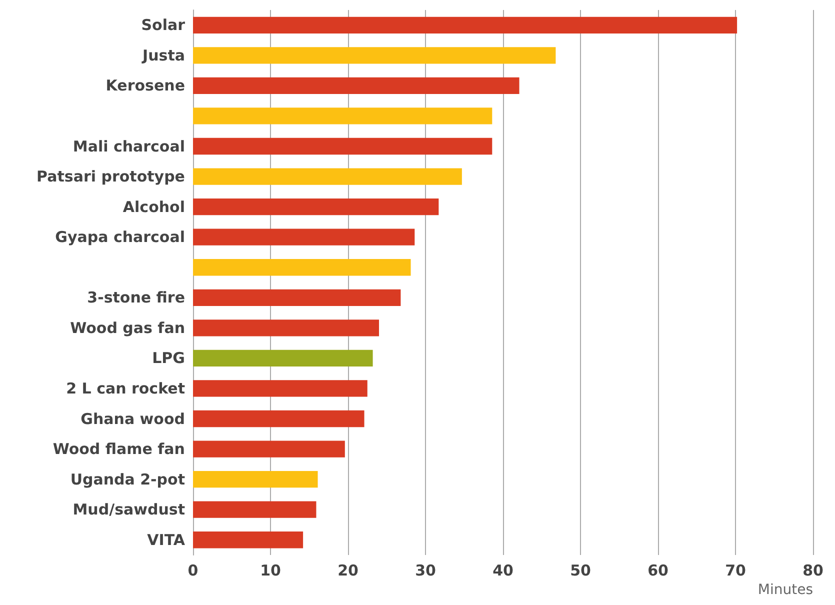 The image size is (835, 605). I want to click on x-tick-label: 40, so click(503, 571).